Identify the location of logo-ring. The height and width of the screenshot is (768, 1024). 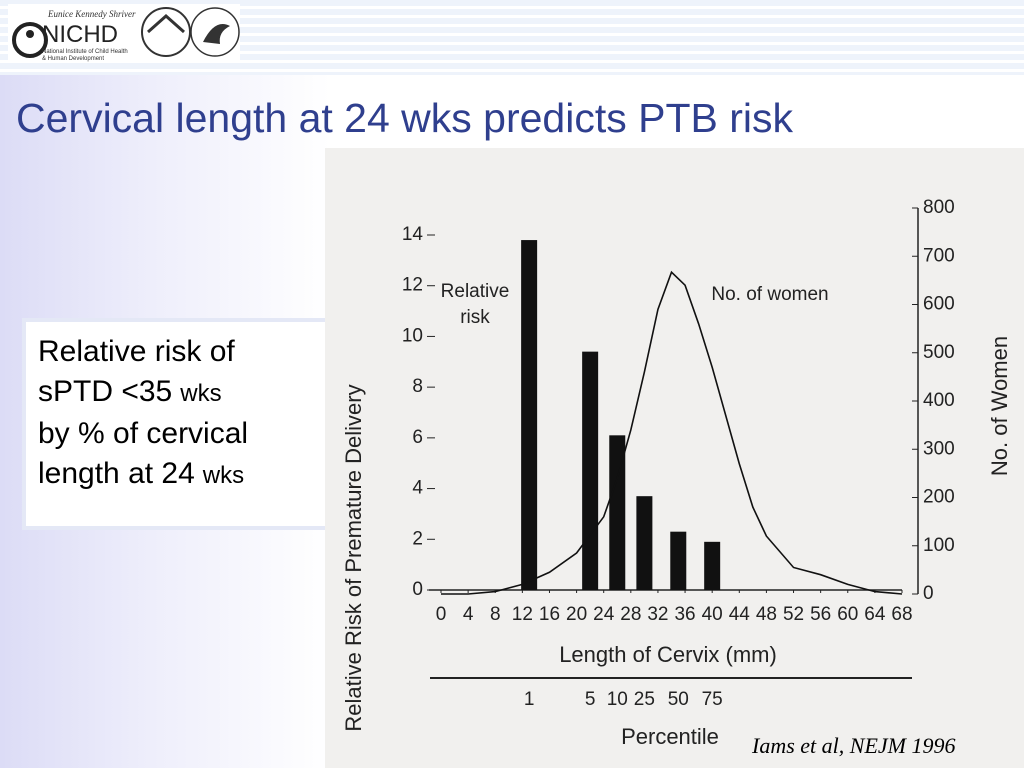
(30, 40).